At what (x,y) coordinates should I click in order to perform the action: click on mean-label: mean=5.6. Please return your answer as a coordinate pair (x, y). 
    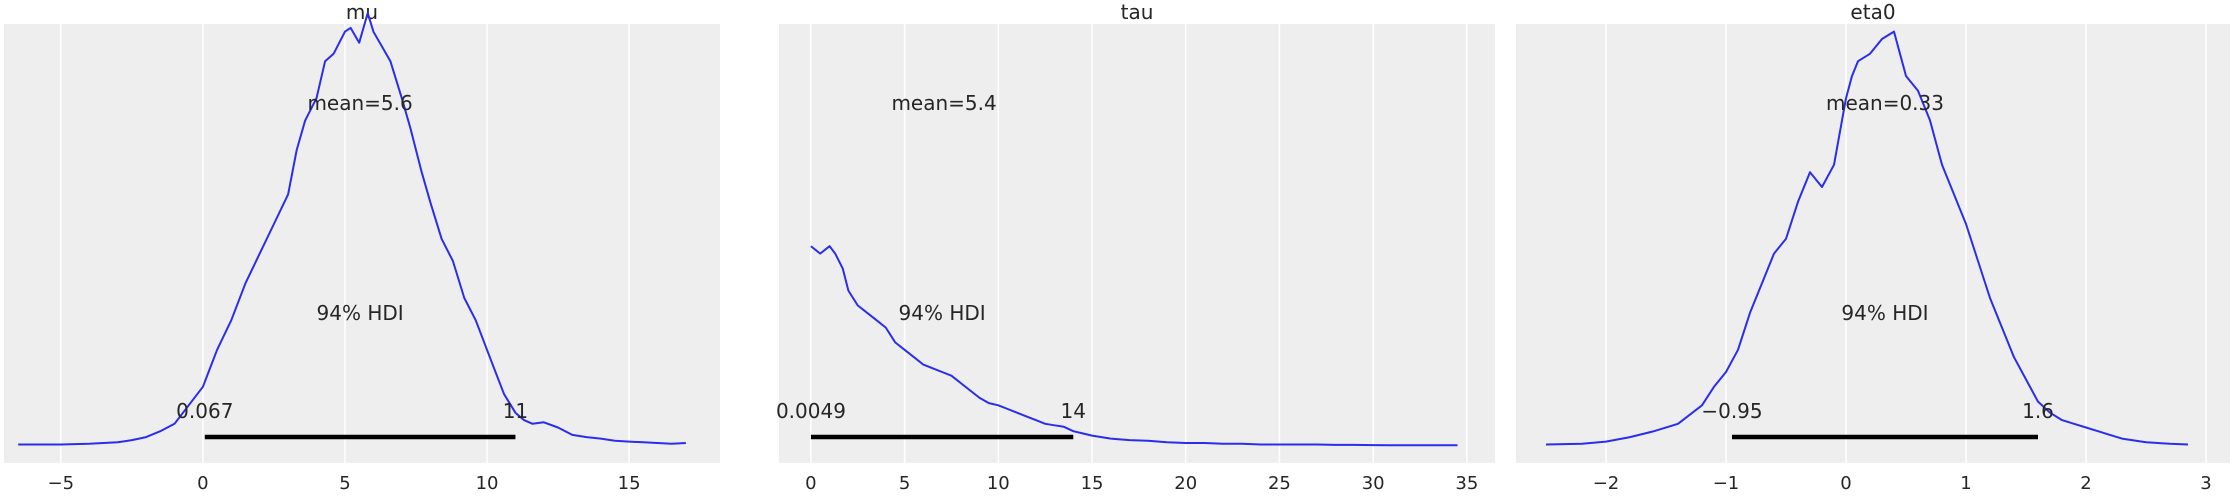
    Looking at the image, I should click on (359, 103).